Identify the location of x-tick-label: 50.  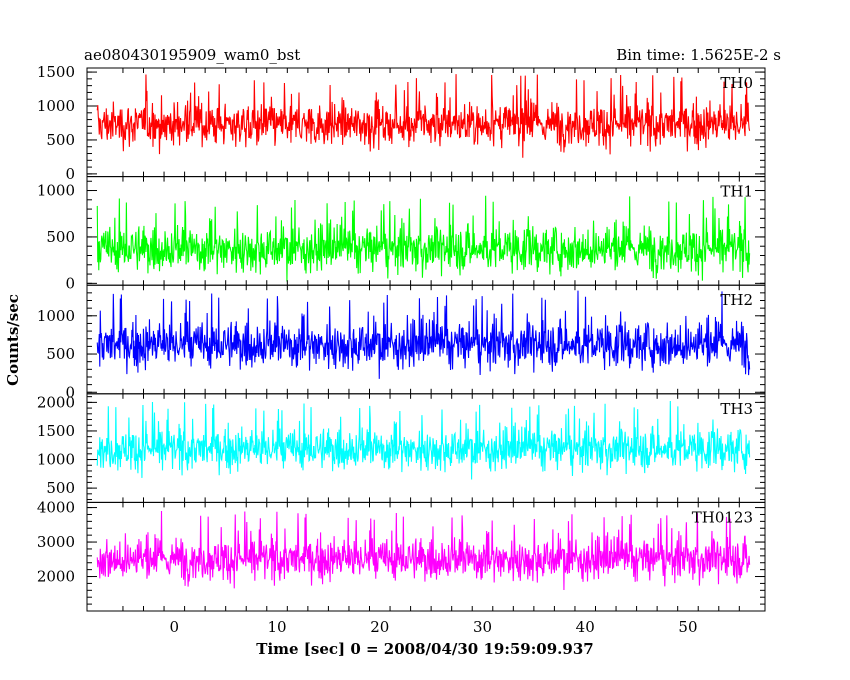
(687, 627).